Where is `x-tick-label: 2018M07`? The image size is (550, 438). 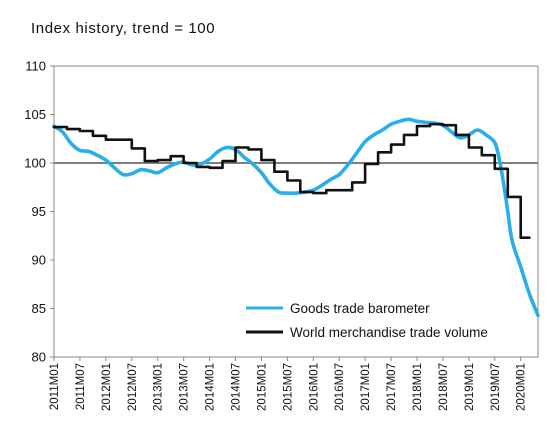
x-tick-label: 2018M07 is located at coordinates (444, 387).